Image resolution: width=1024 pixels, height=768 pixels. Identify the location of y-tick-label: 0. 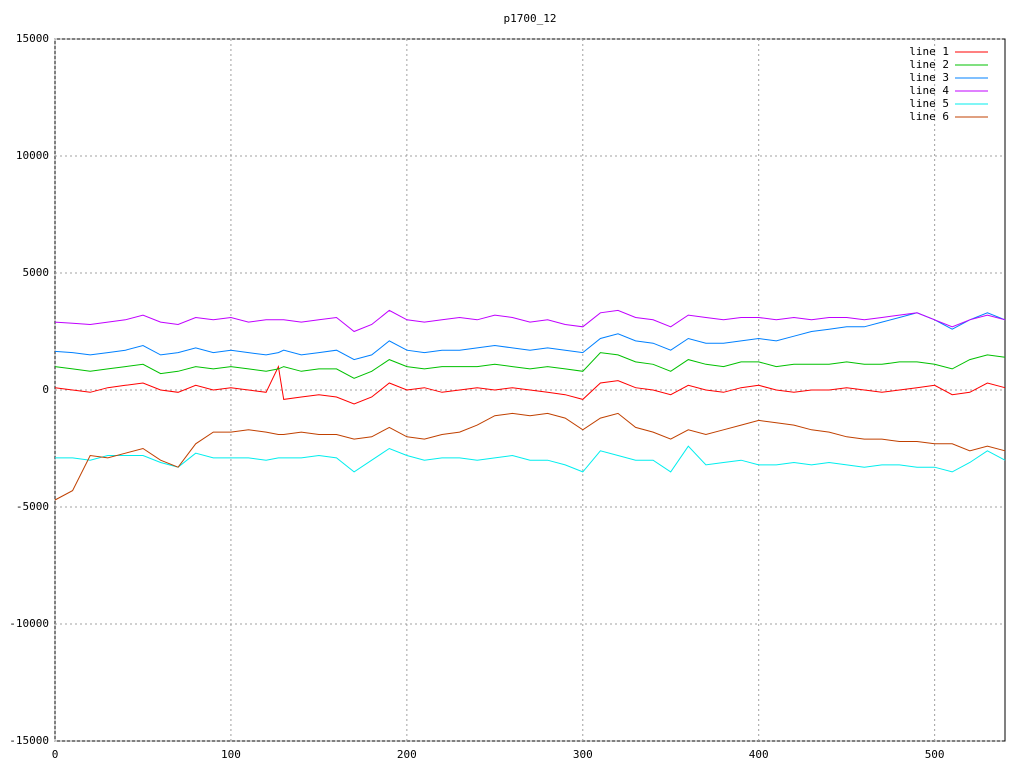
(45, 389).